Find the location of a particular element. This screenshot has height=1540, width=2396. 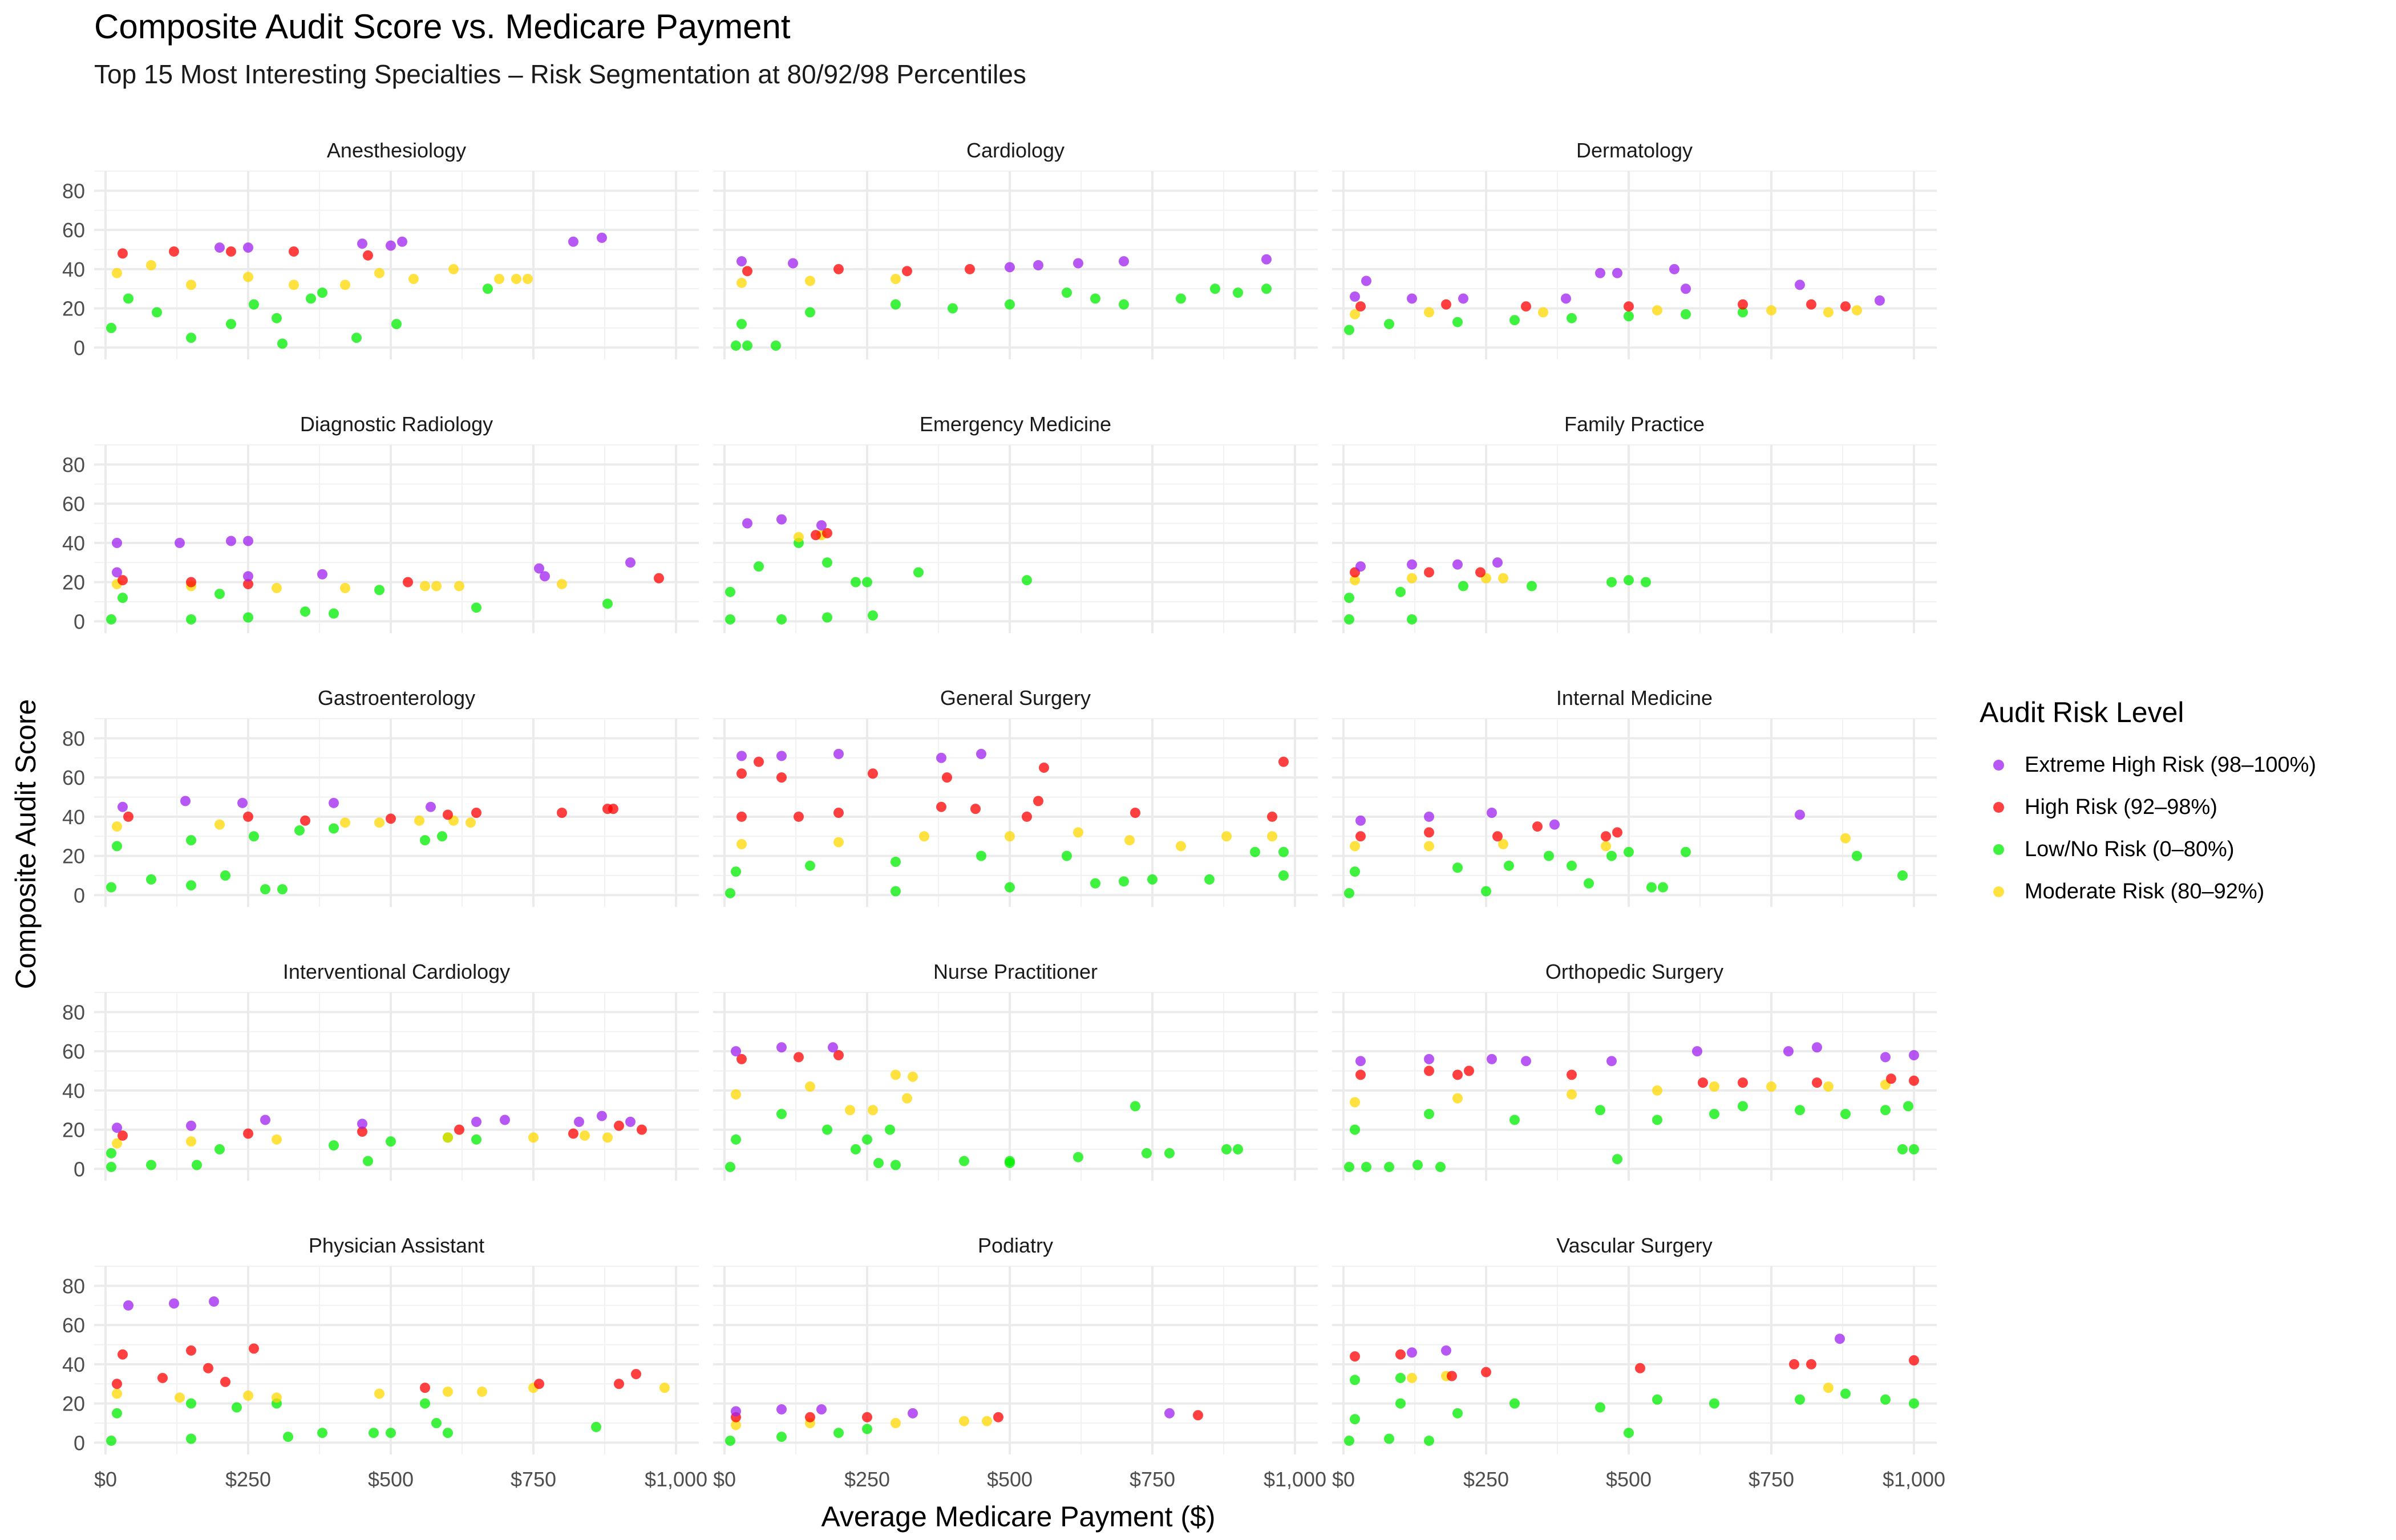

y-tick-label: 80 is located at coordinates (74, 465).